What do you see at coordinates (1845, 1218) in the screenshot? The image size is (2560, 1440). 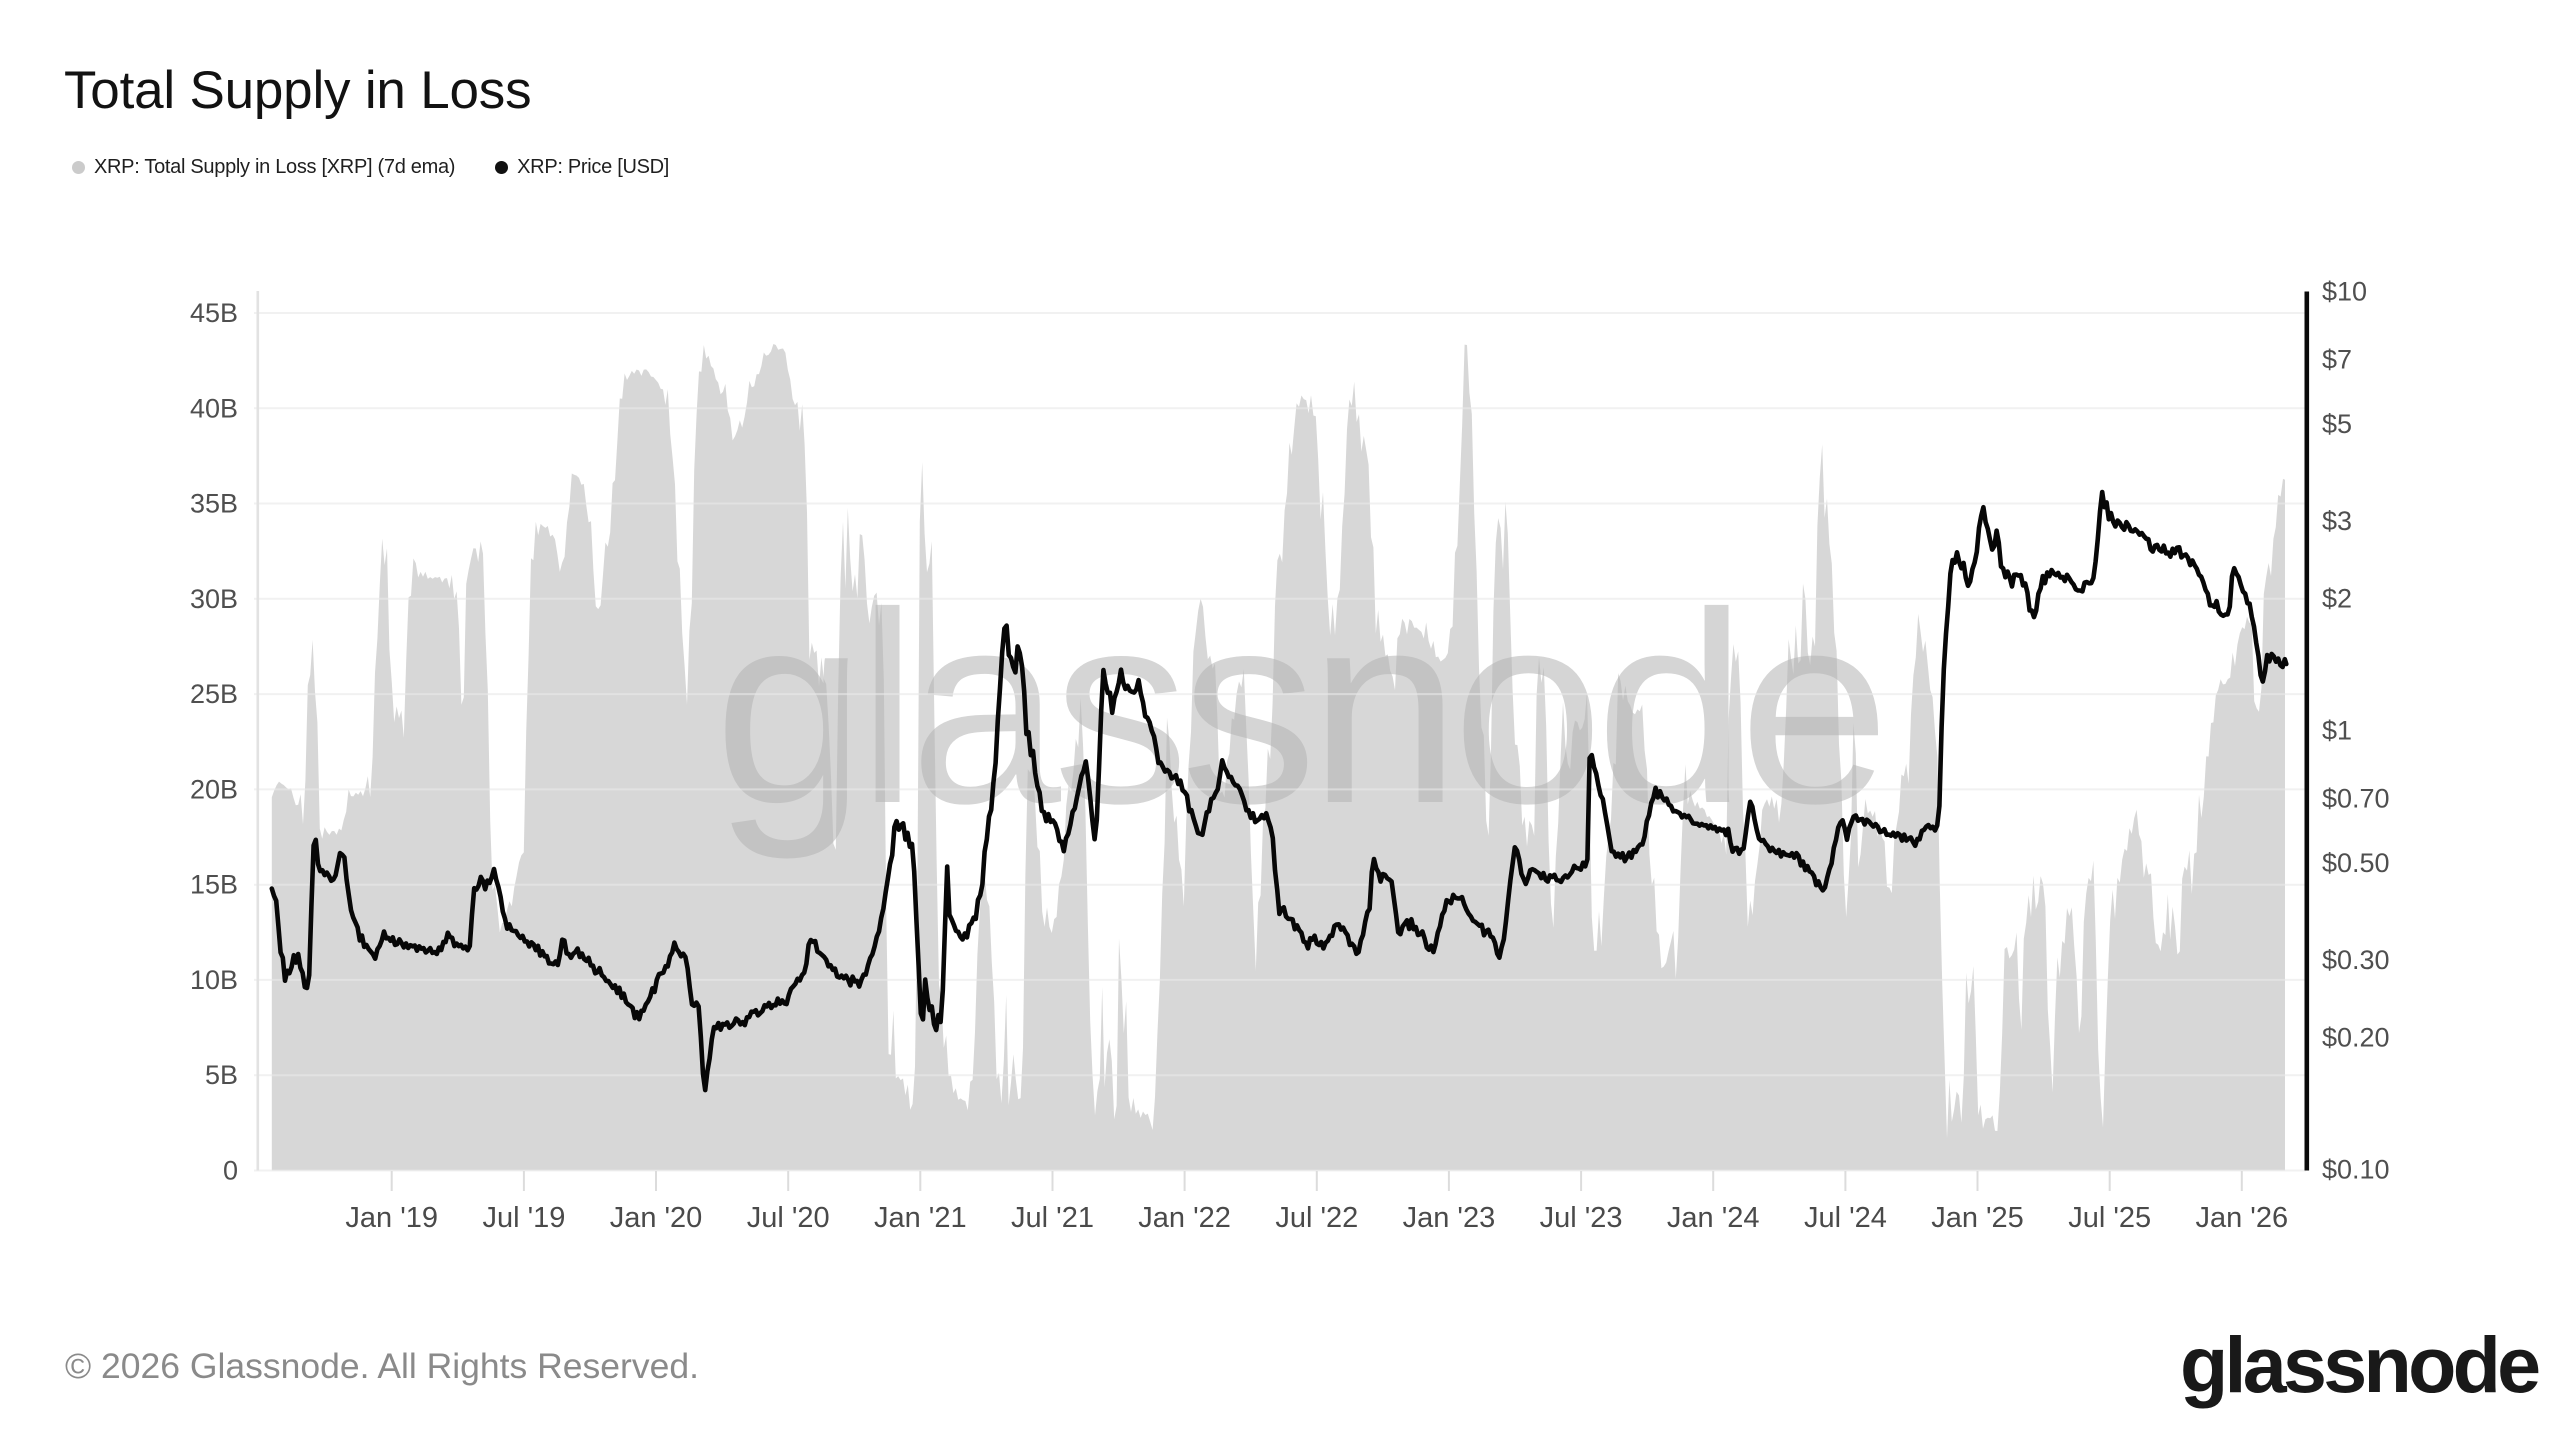 I see `svg-text: Jul '24` at bounding box center [1845, 1218].